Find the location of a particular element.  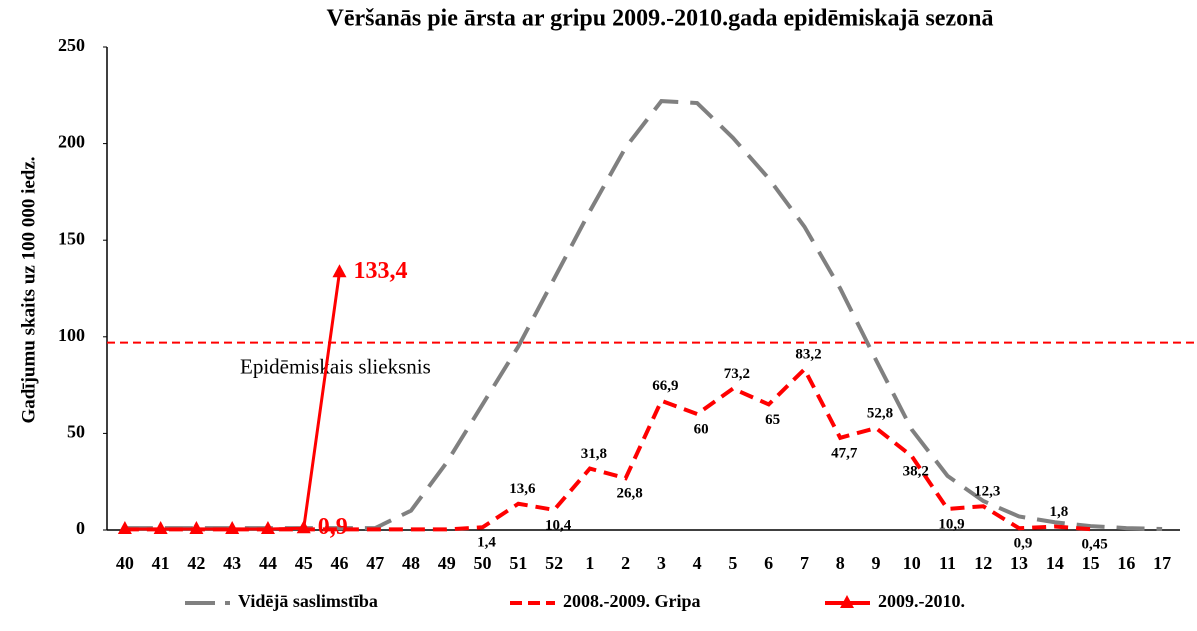

data-label: 0,45 is located at coordinates (1094, 545).